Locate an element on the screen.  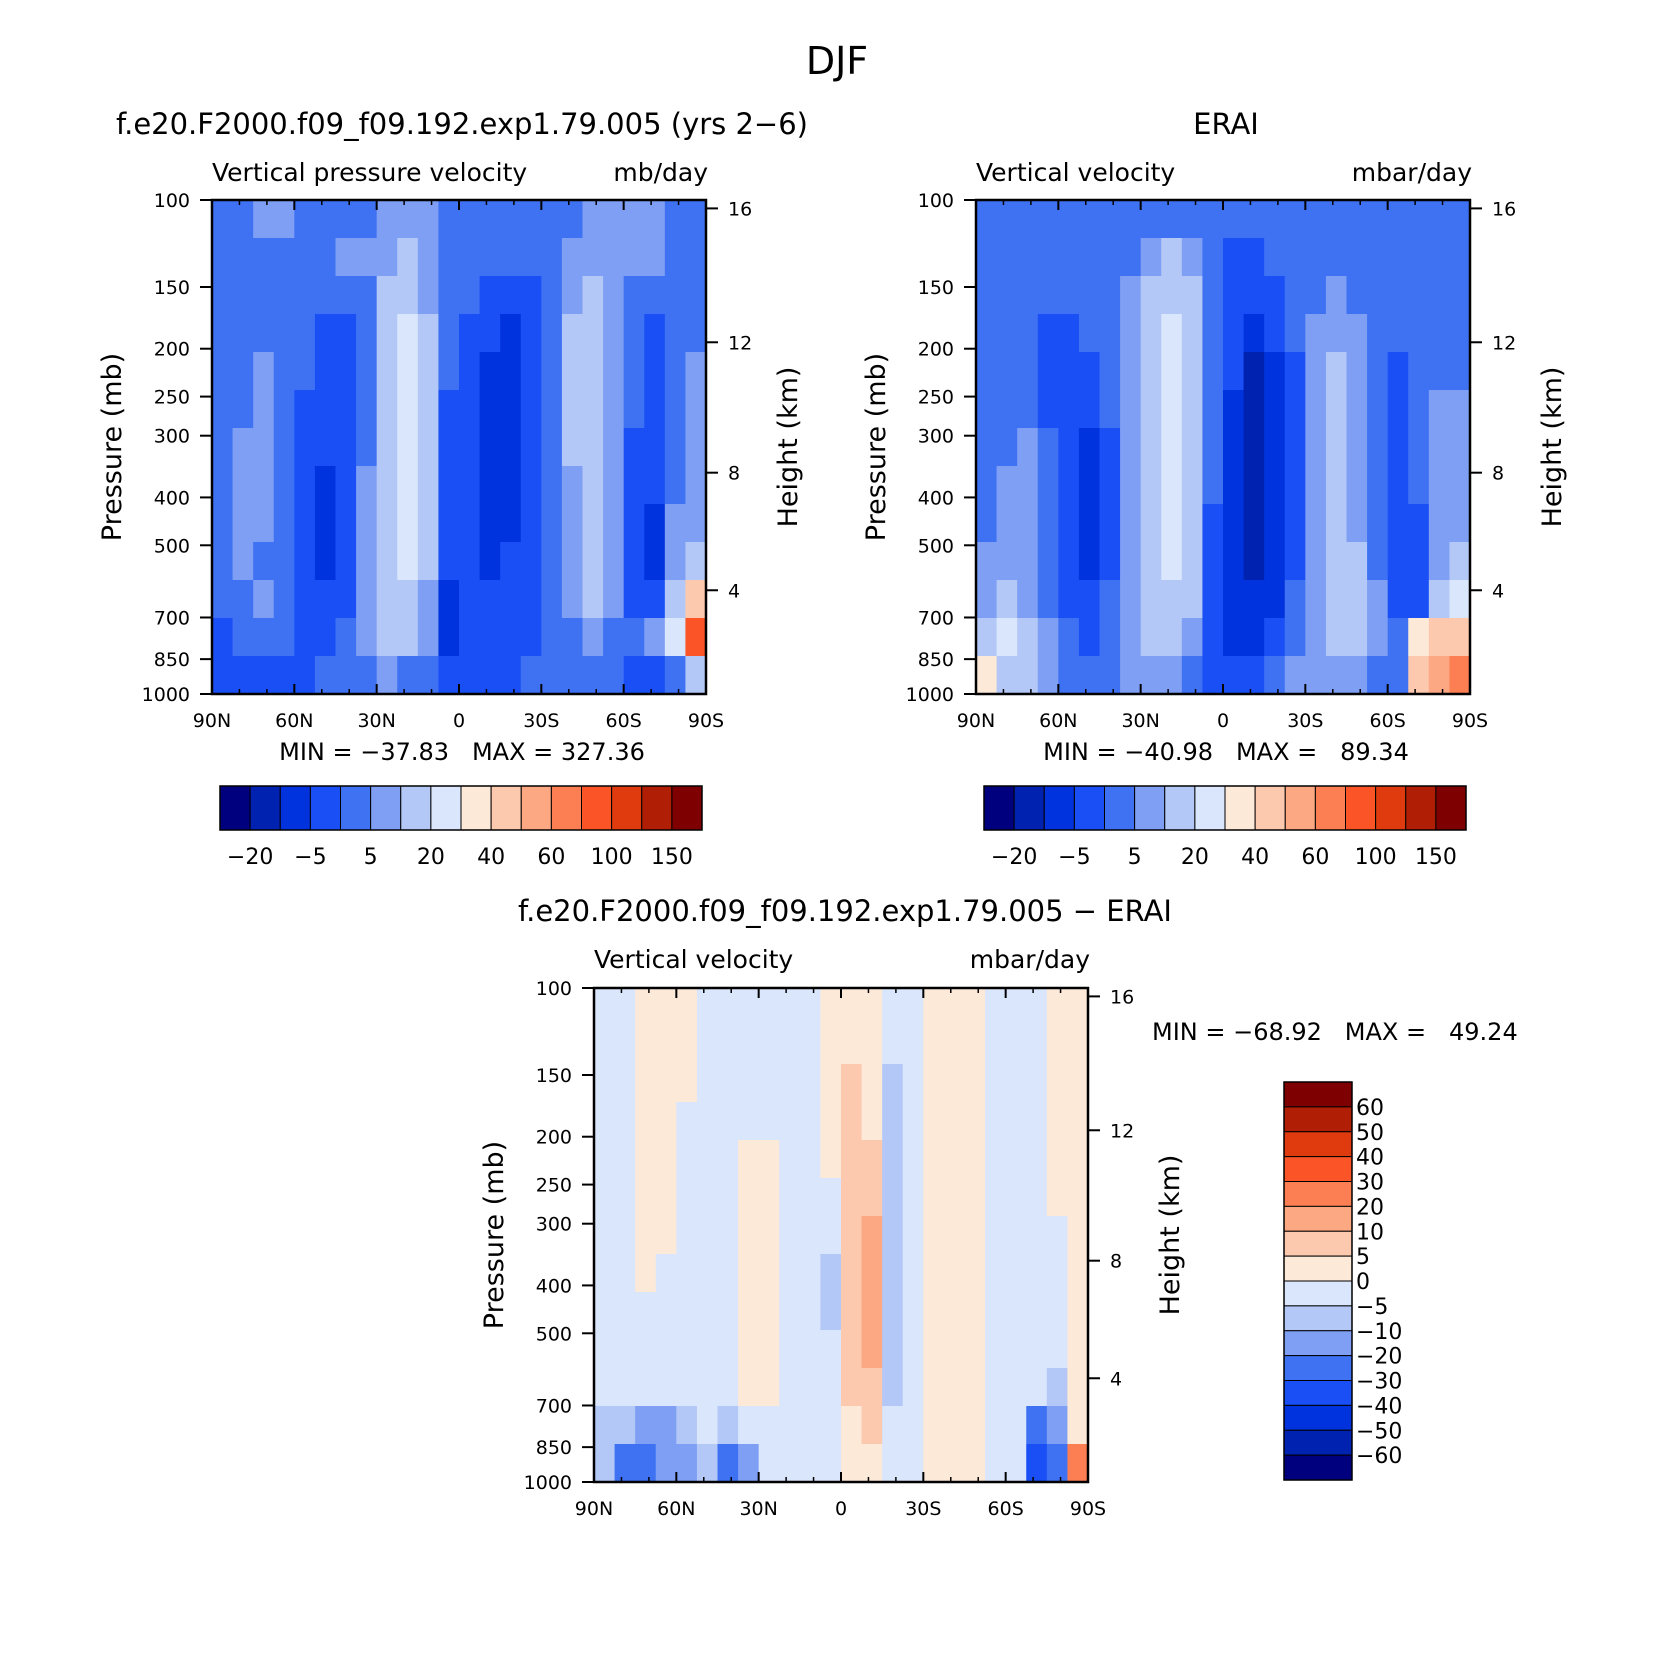
panel-diff-minmax: MIN = −68.92 MAX = 49.24 is located at coordinates (1335, 1032).